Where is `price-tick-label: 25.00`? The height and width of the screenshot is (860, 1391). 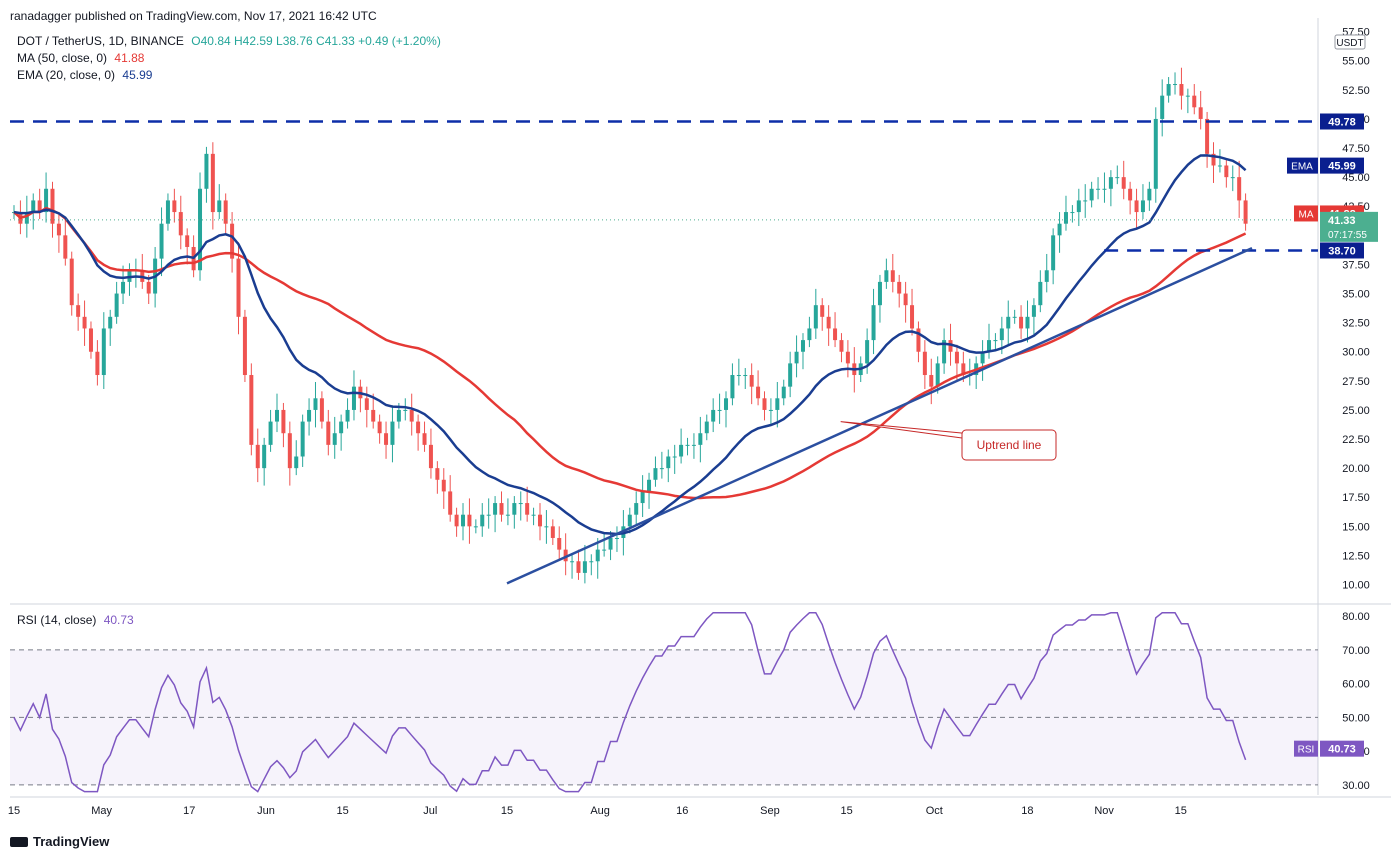 price-tick-label: 25.00 is located at coordinates (1356, 411).